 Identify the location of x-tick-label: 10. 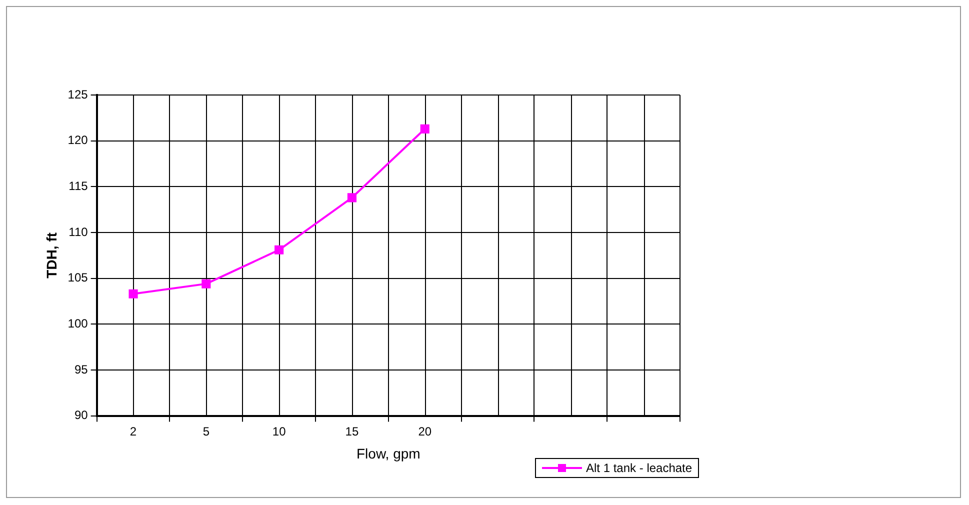
(279, 431).